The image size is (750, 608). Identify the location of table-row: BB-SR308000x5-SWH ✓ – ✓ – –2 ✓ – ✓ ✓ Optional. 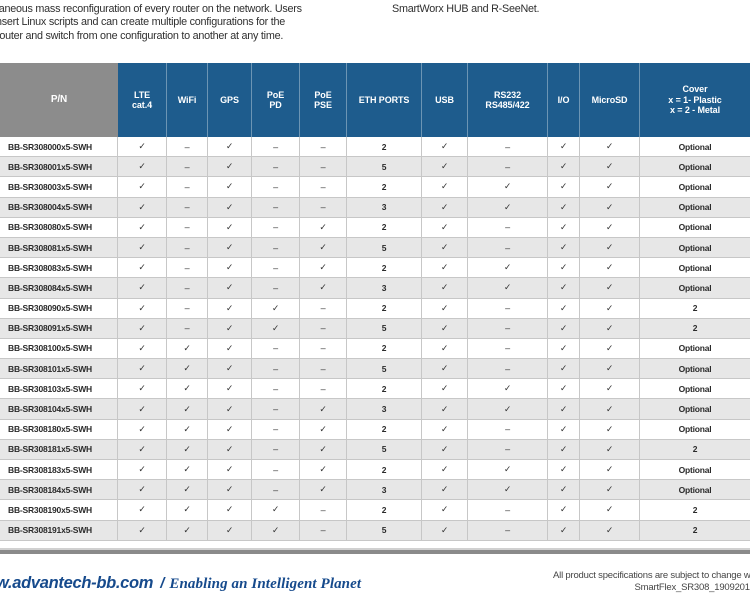
(375, 147).